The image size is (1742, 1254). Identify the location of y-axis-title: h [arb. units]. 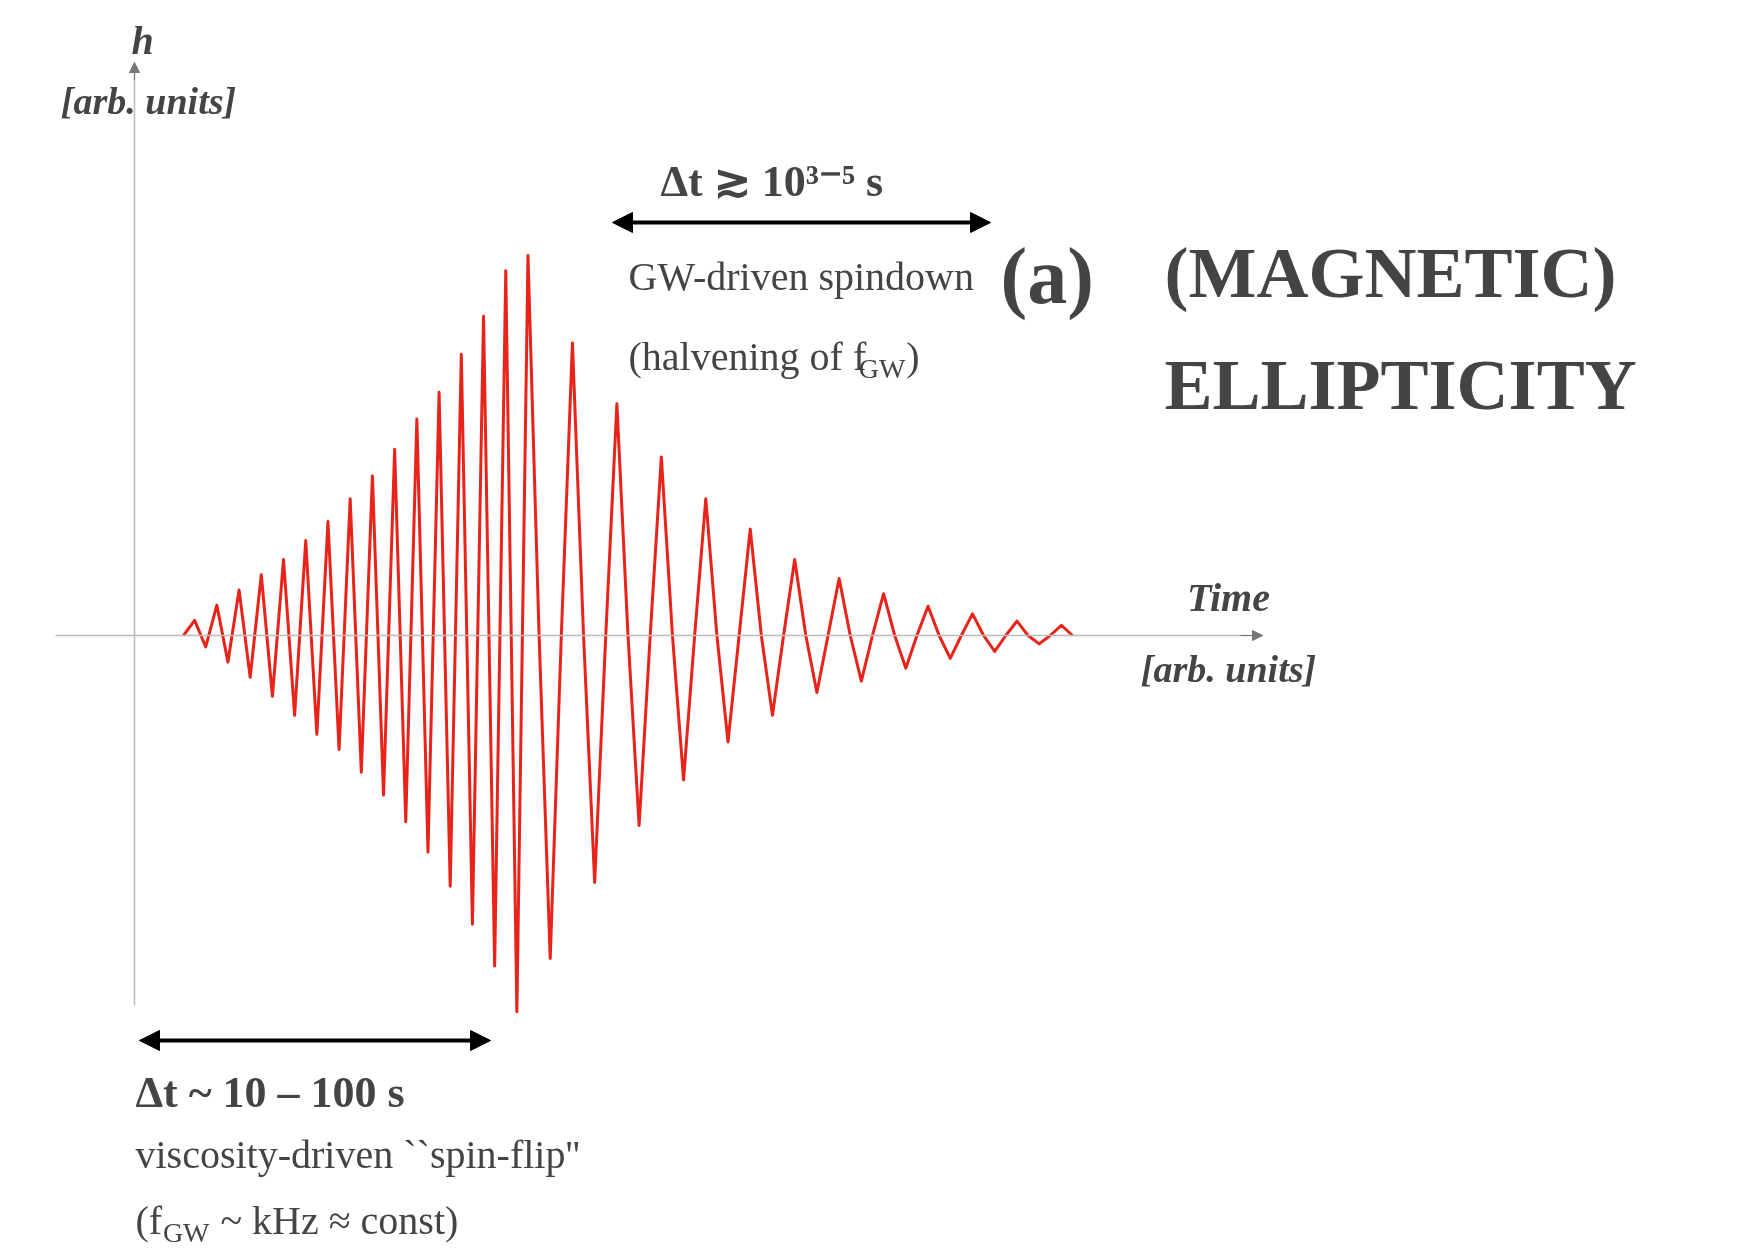
(148, 70).